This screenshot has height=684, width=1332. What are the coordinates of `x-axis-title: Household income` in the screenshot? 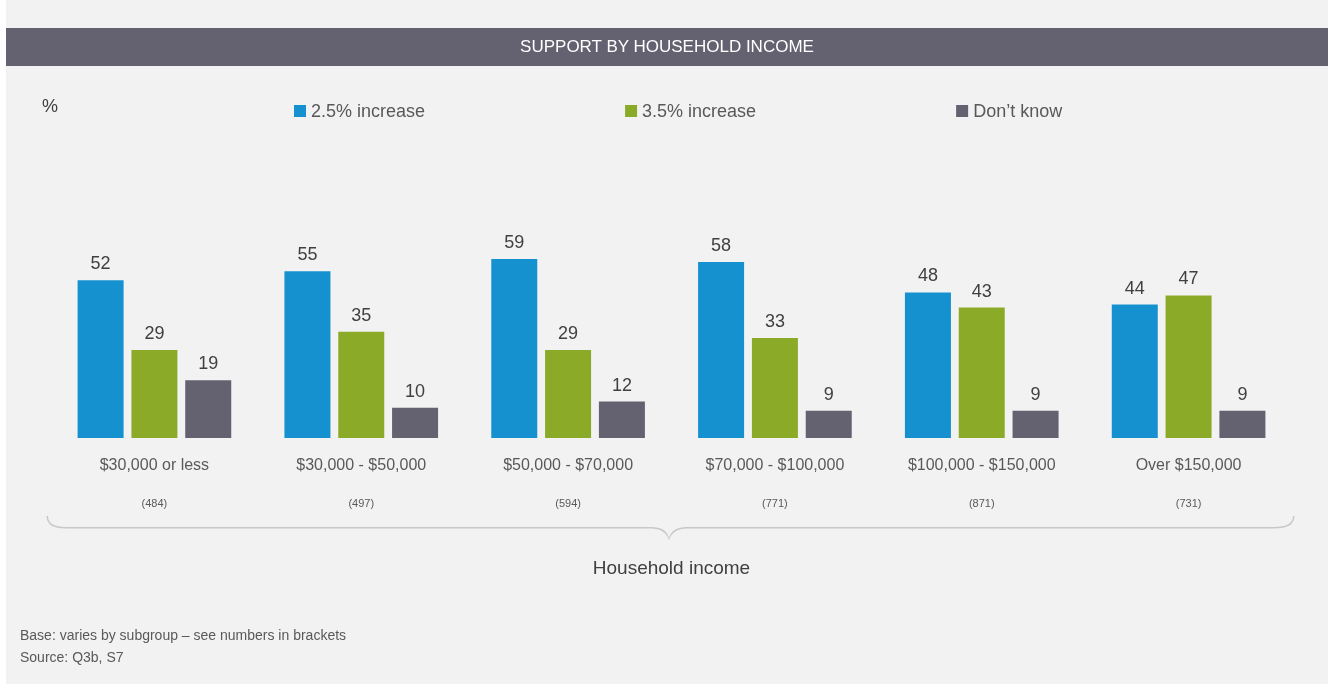 It's located at (671, 567).